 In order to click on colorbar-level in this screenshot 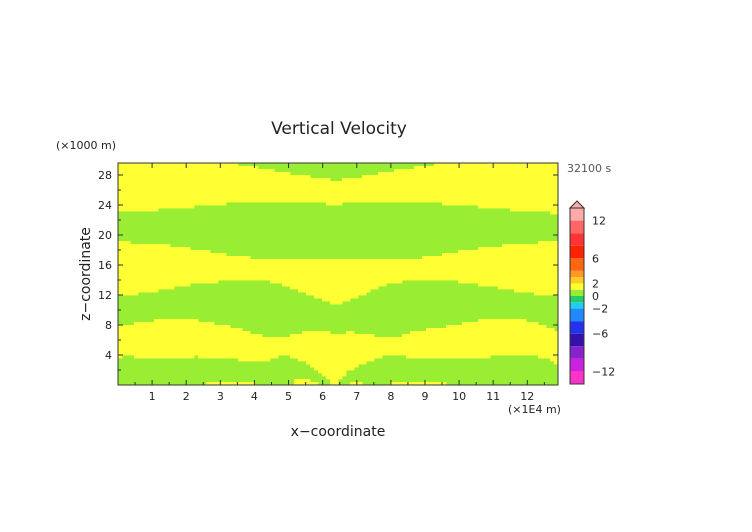, I will do `click(577, 340)`.